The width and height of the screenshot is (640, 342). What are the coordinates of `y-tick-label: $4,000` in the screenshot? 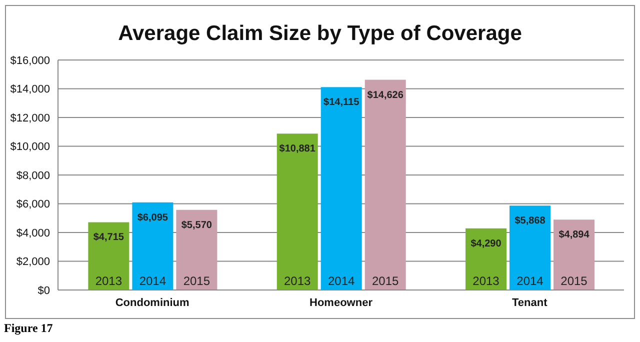 It's located at (33, 233).